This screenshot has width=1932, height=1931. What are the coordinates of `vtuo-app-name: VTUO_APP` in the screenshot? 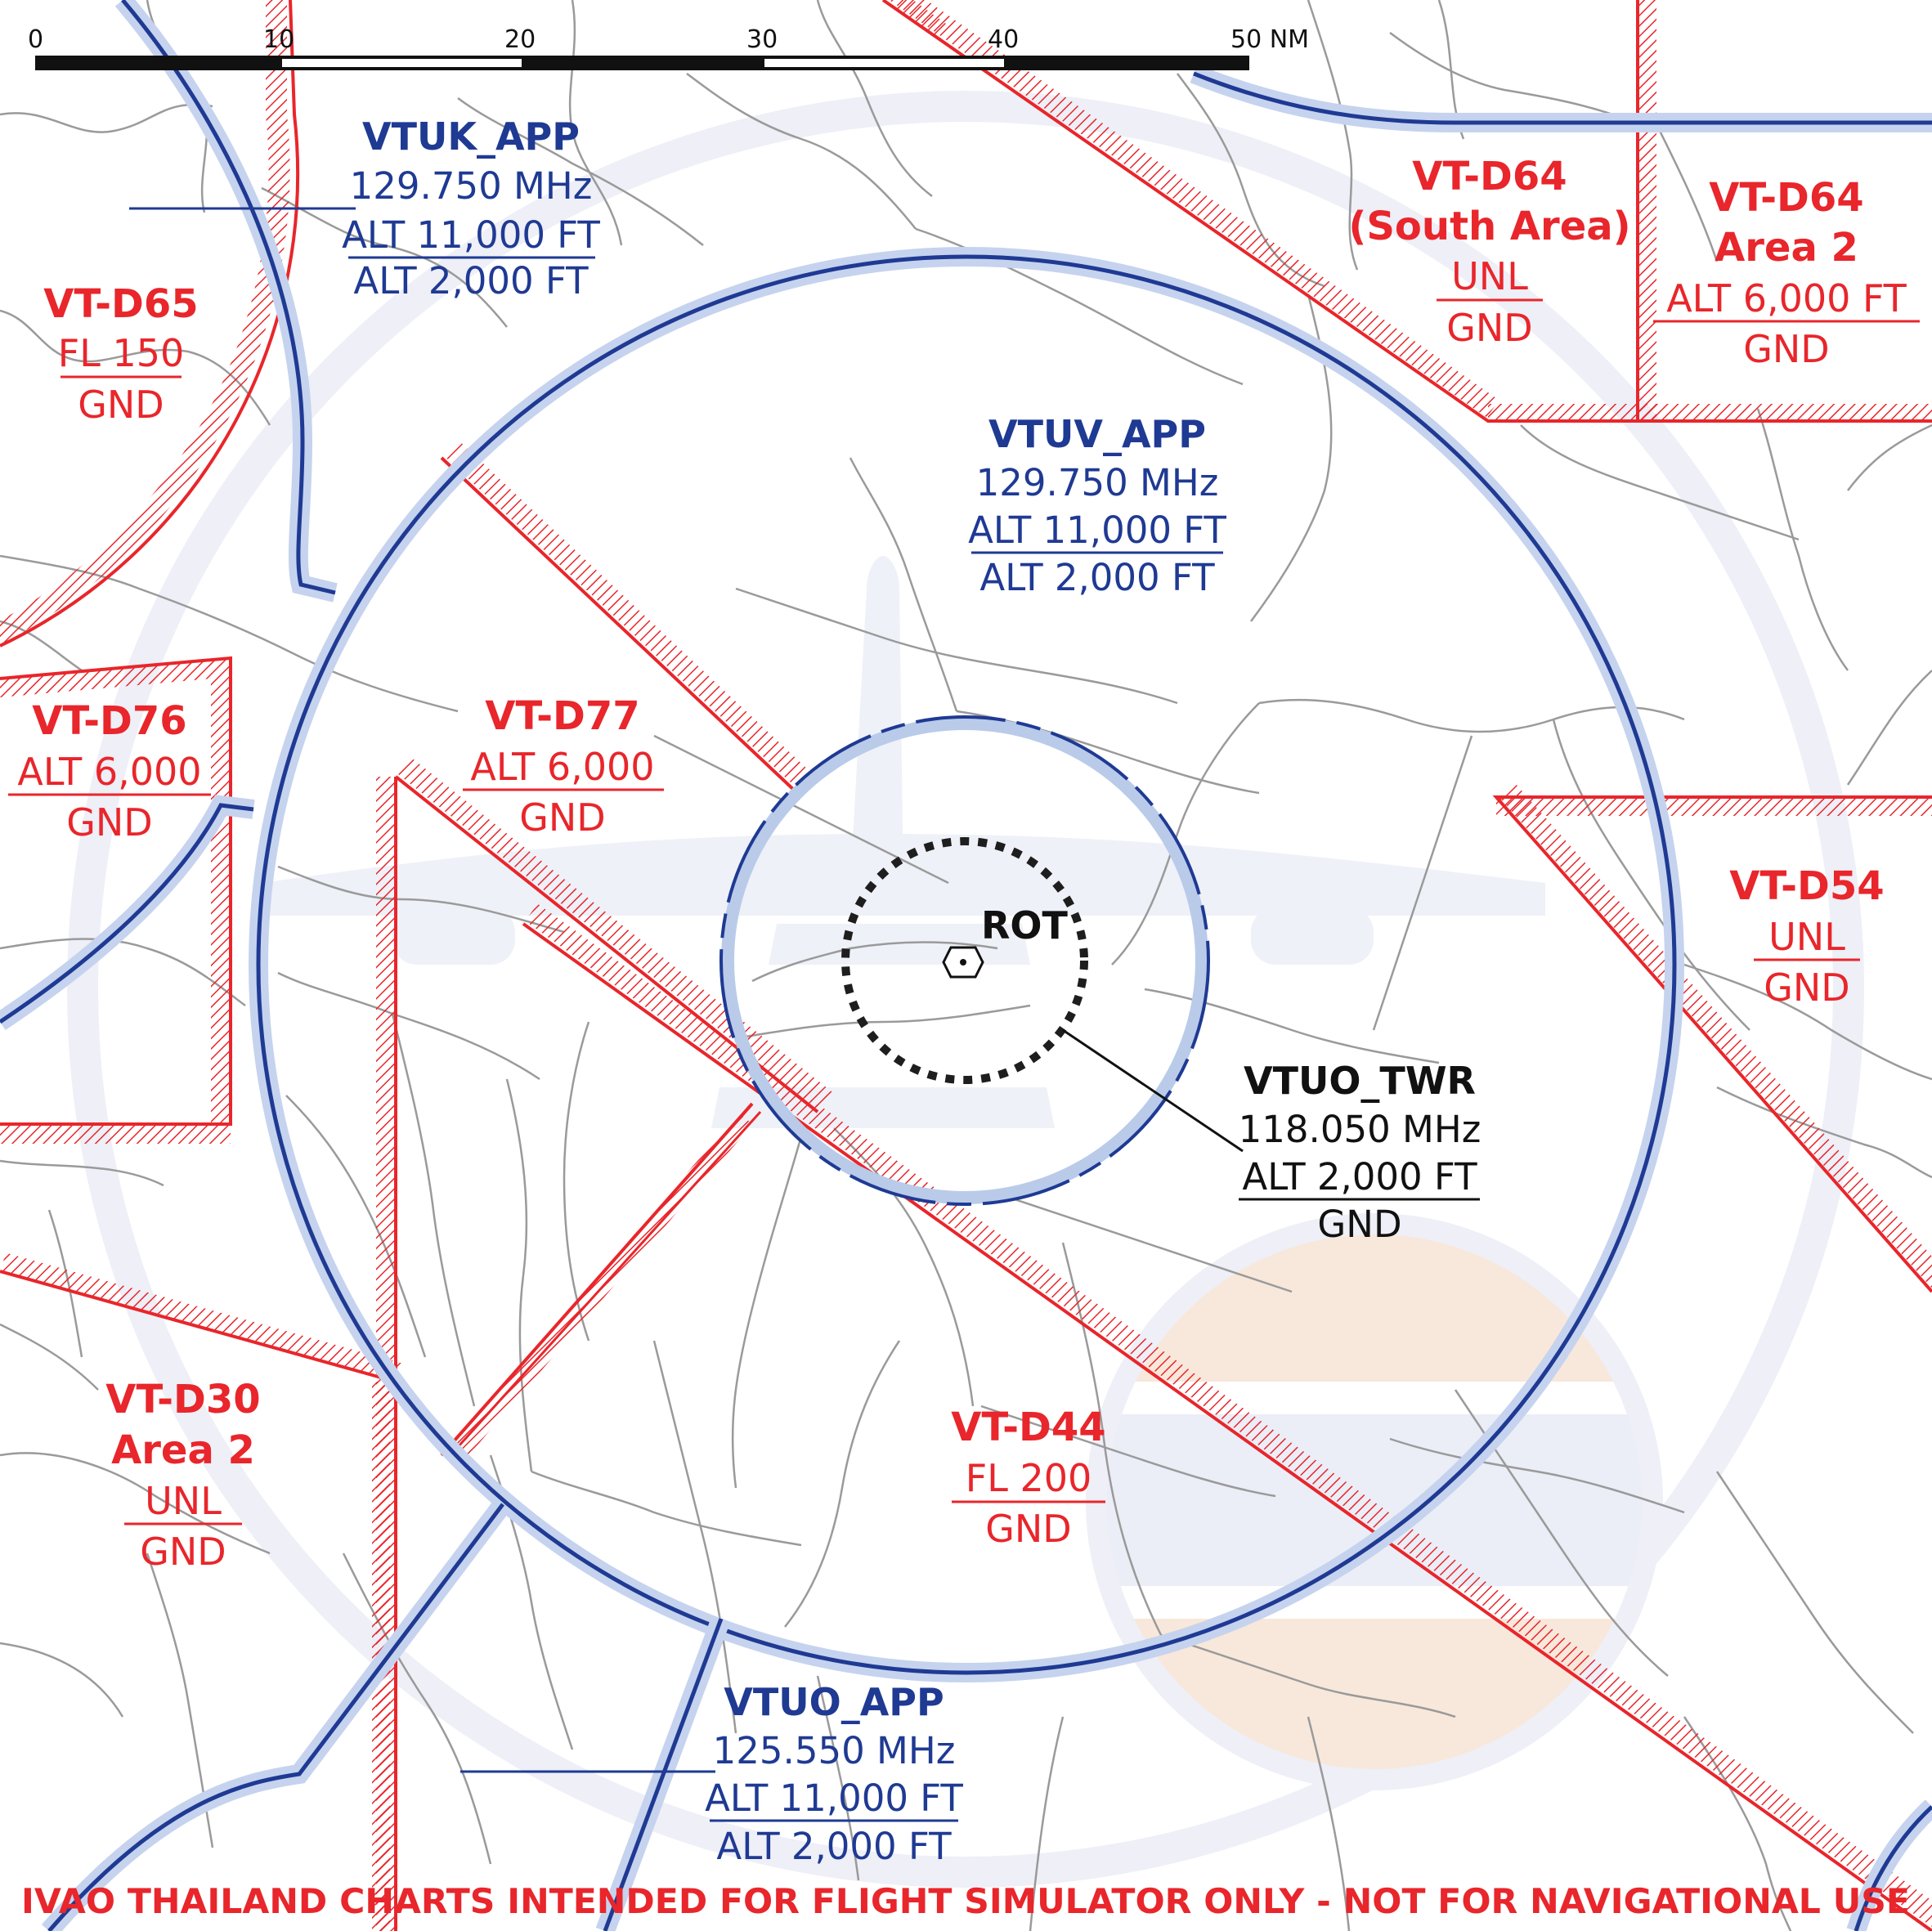 It's located at (834, 1702).